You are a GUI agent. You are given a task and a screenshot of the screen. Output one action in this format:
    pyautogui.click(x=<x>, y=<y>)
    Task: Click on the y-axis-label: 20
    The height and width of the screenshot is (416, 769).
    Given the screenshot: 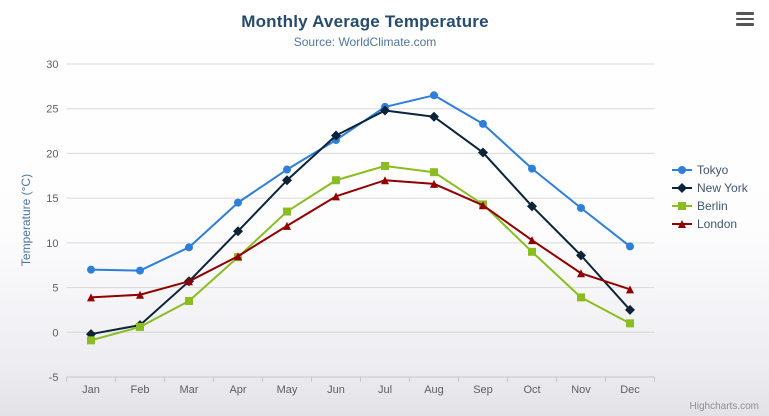 What is the action you would take?
    pyautogui.click(x=52, y=154)
    